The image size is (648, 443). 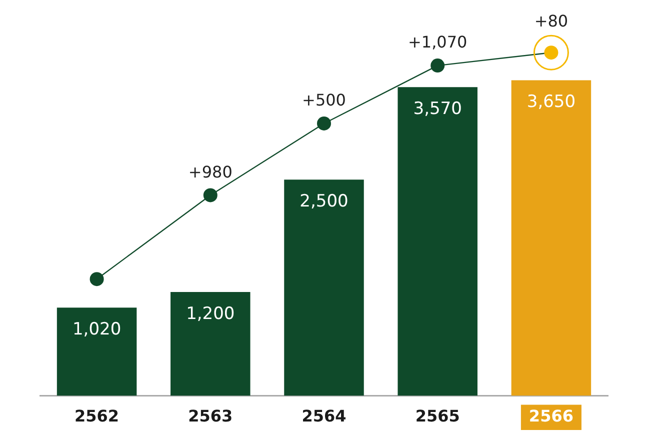 What do you see at coordinates (551, 102) in the screenshot?
I see `data-label: 3,650` at bounding box center [551, 102].